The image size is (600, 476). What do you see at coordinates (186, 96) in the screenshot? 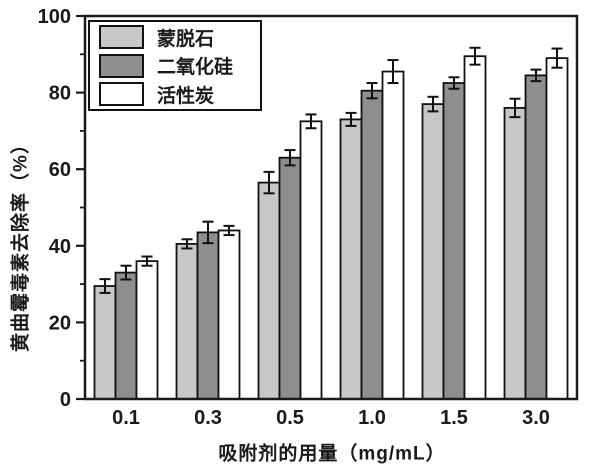
I see `legend-label-series-2: 活性炭` at bounding box center [186, 96].